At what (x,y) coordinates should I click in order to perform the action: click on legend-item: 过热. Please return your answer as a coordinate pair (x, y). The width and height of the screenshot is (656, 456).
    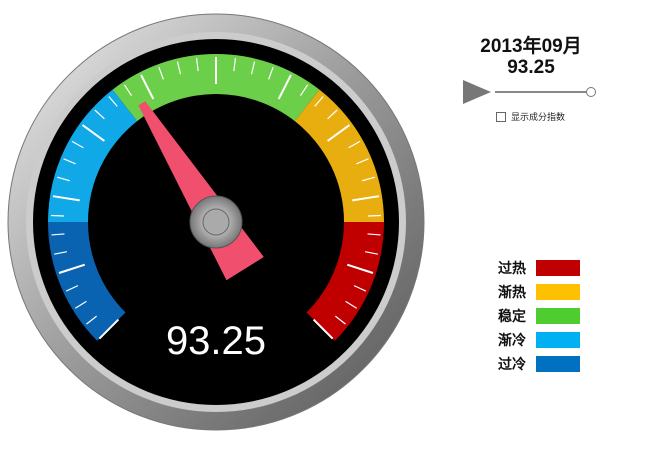
    Looking at the image, I should click on (539, 268).